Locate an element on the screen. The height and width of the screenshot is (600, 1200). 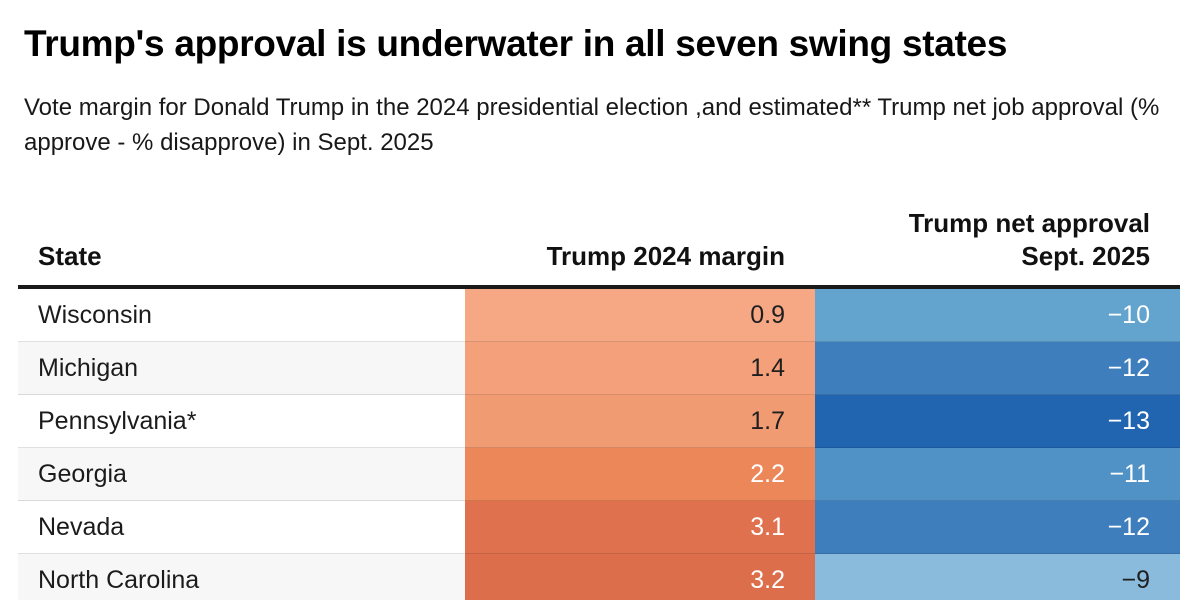
margin-cell: 2.2 is located at coordinates (640, 474).